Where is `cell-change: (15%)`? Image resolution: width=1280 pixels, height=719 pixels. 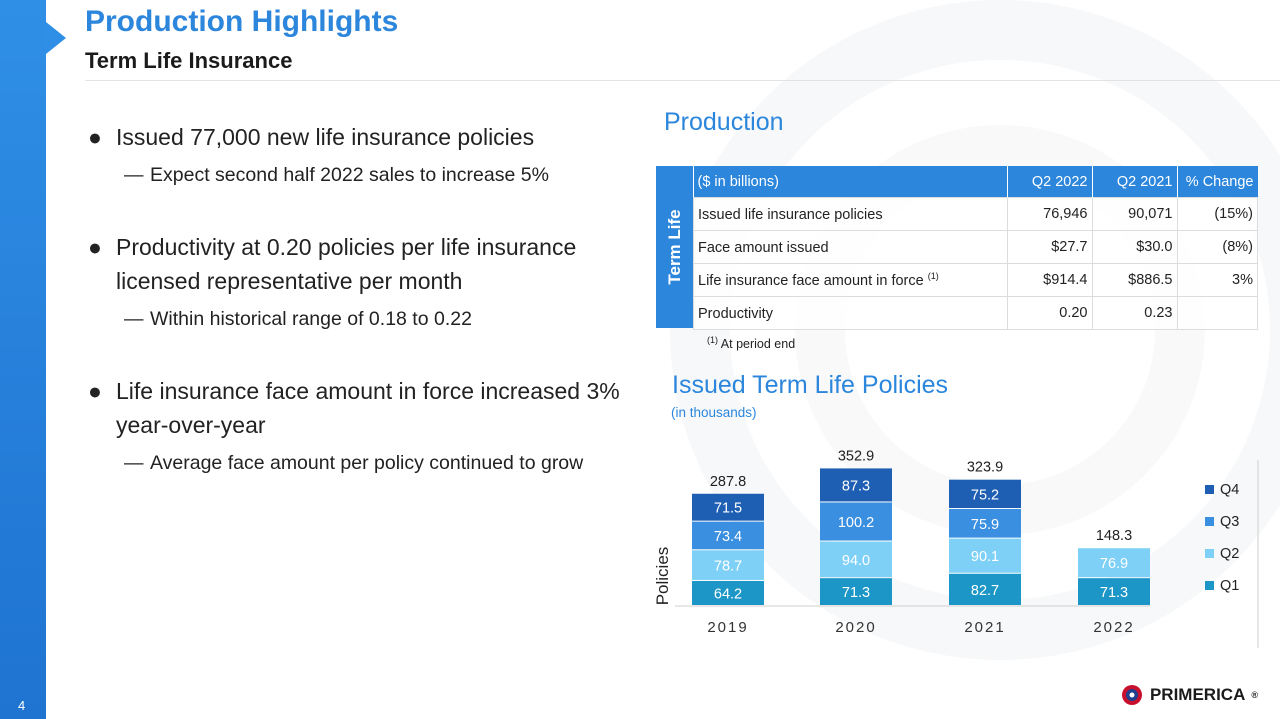
cell-change: (15%) is located at coordinates (1217, 214).